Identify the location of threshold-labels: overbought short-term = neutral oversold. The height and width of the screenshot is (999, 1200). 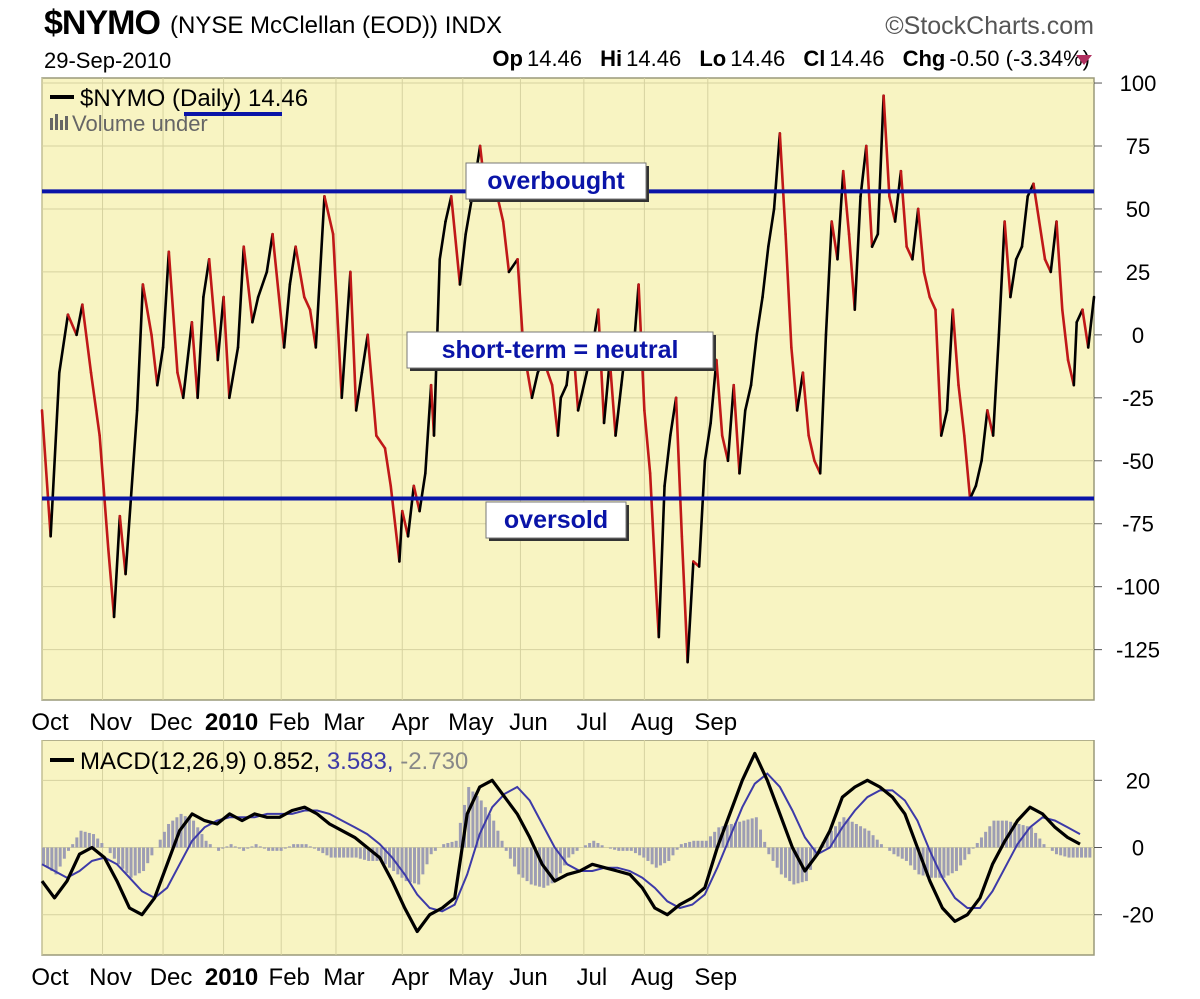
(561, 351).